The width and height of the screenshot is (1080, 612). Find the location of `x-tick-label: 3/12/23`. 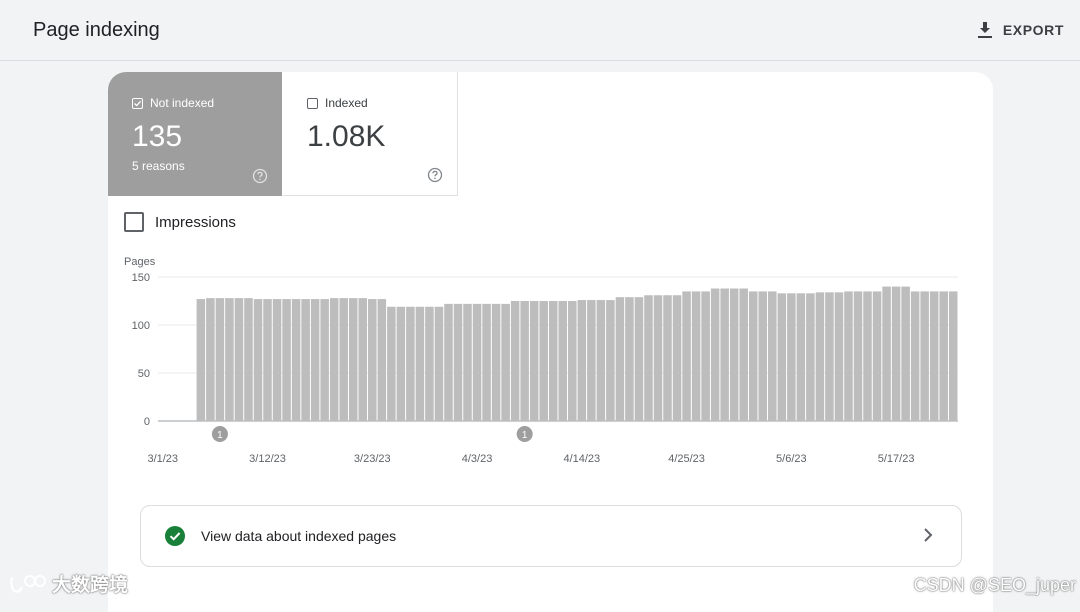

x-tick-label: 3/12/23 is located at coordinates (267, 459).